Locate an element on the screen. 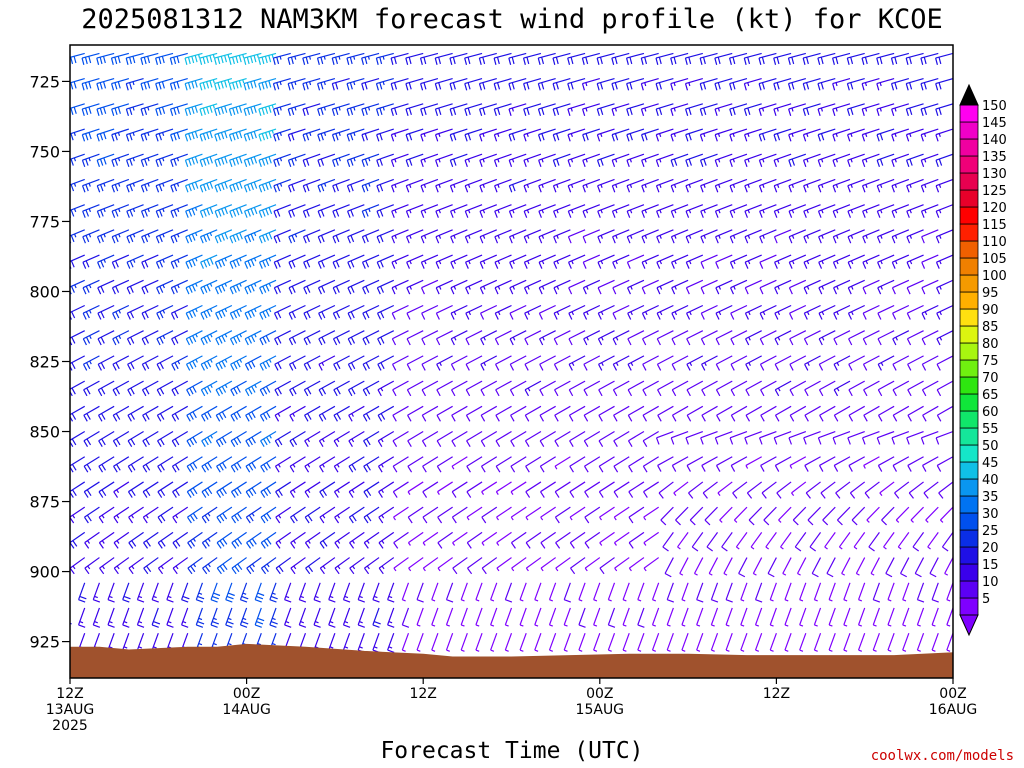 This screenshot has height=768, width=1024. colorbar-label: 65 is located at coordinates (990, 395).